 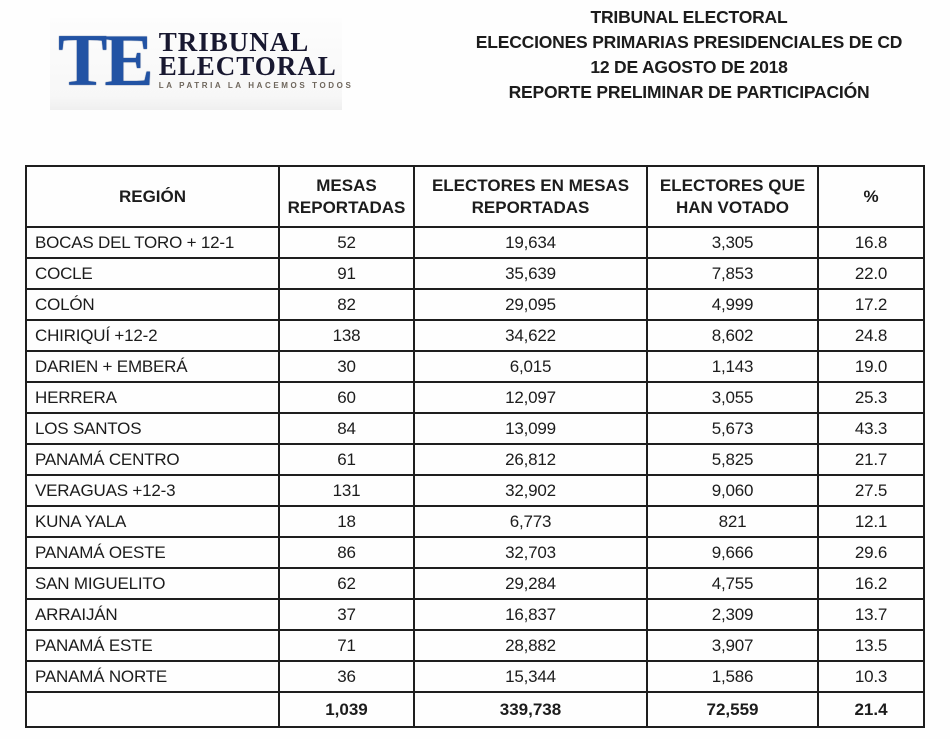 What do you see at coordinates (732, 490) in the screenshot?
I see `votados-cell: 9,060` at bounding box center [732, 490].